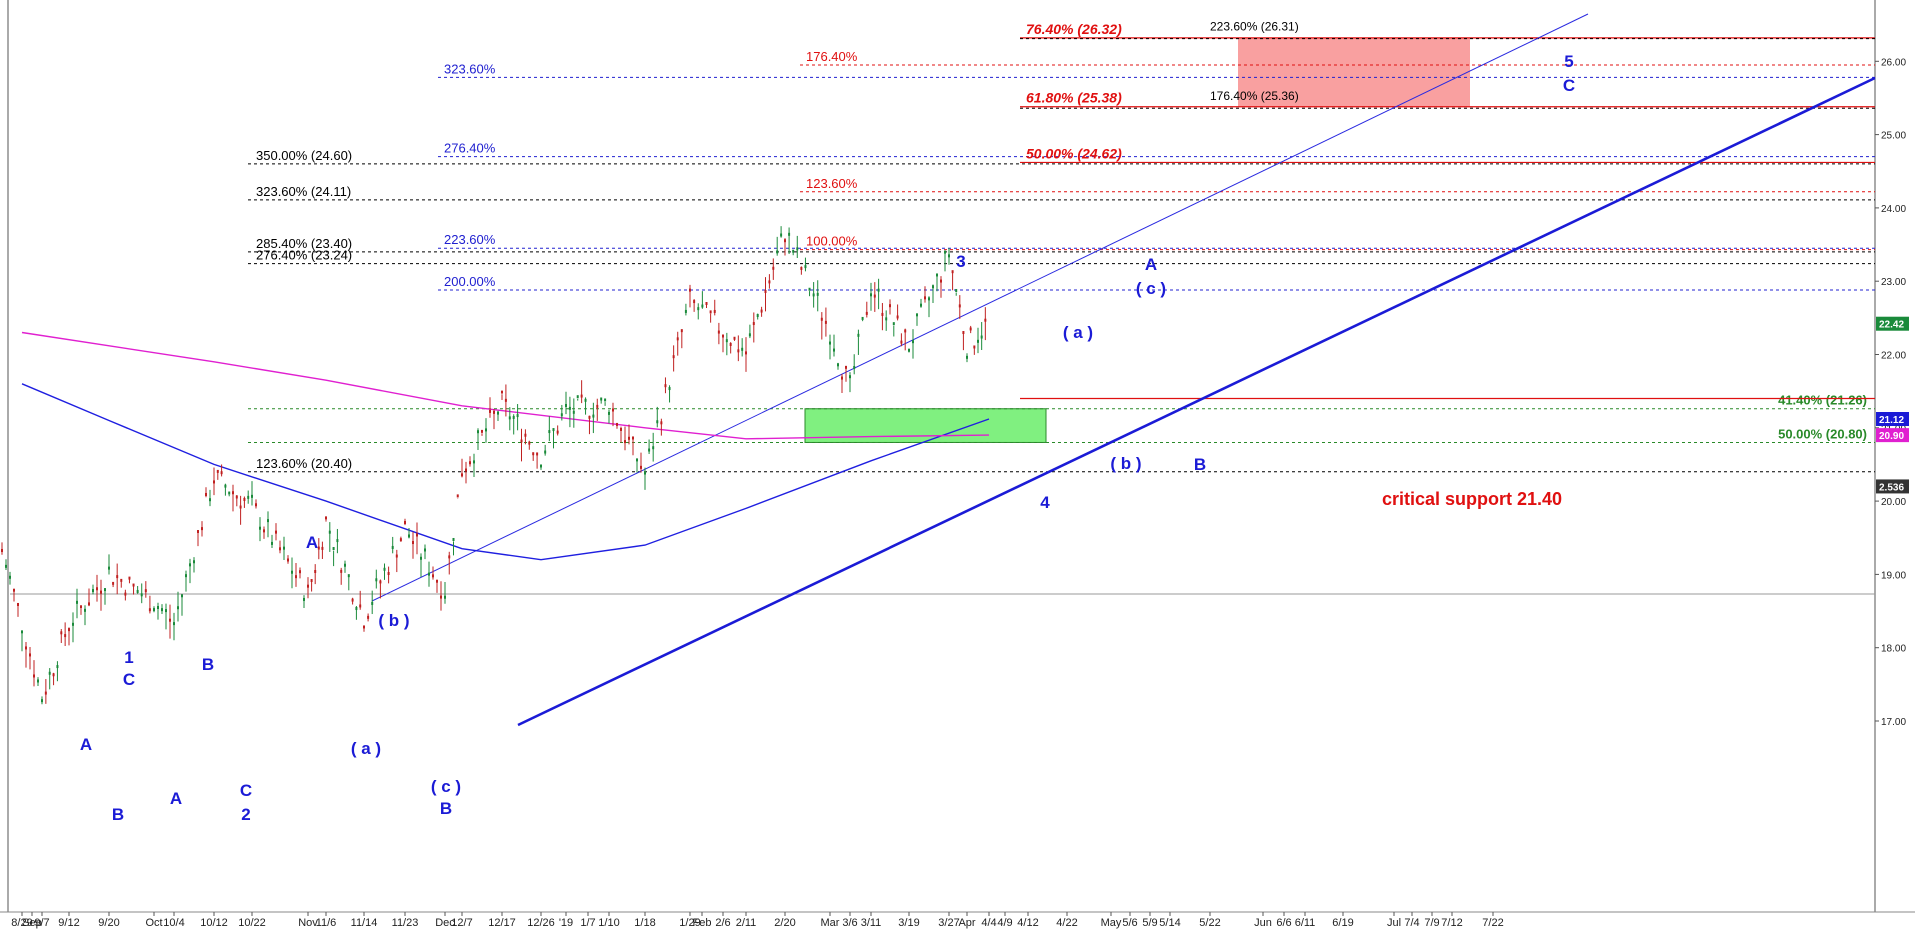 The height and width of the screenshot is (938, 1915). What do you see at coordinates (470, 239) in the screenshot?
I see `fib-level-label: 223.60%` at bounding box center [470, 239].